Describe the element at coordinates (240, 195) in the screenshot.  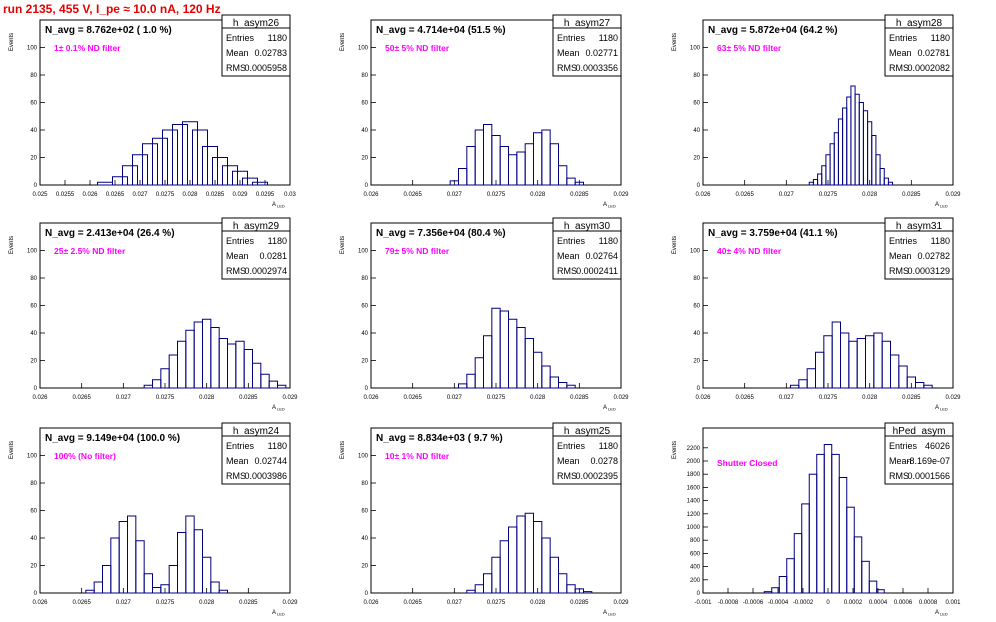
I see `x-tick-label: 0.029` at that location.